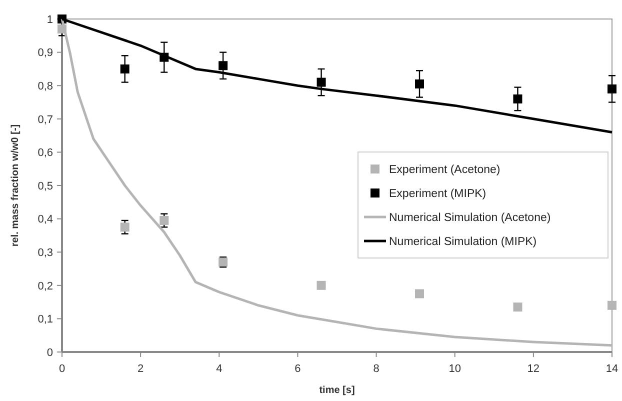  What do you see at coordinates (470, 218) in the screenshot?
I see `legend-label: Numerical Simulation (Acetone)` at bounding box center [470, 218].